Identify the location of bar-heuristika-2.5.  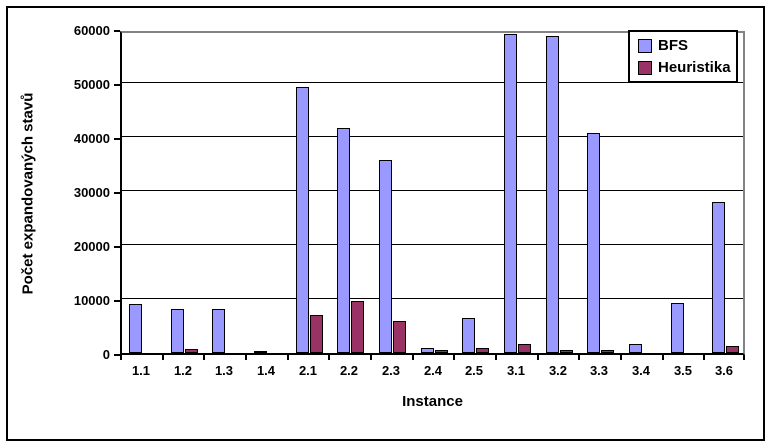
(482, 350).